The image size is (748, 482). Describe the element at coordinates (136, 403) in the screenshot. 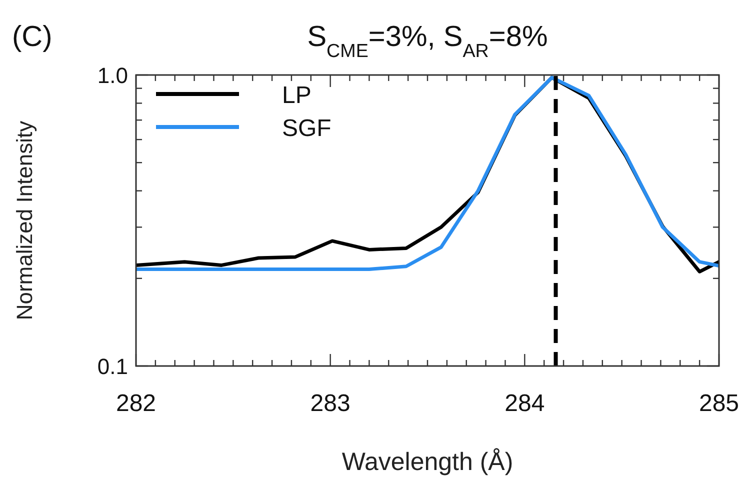

I see `x-tick-label: 282` at that location.